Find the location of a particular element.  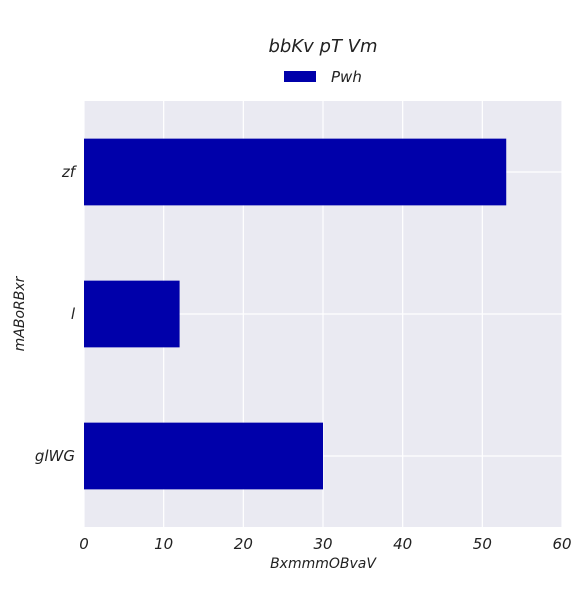

legend: Pwh is located at coordinates (323, 77).